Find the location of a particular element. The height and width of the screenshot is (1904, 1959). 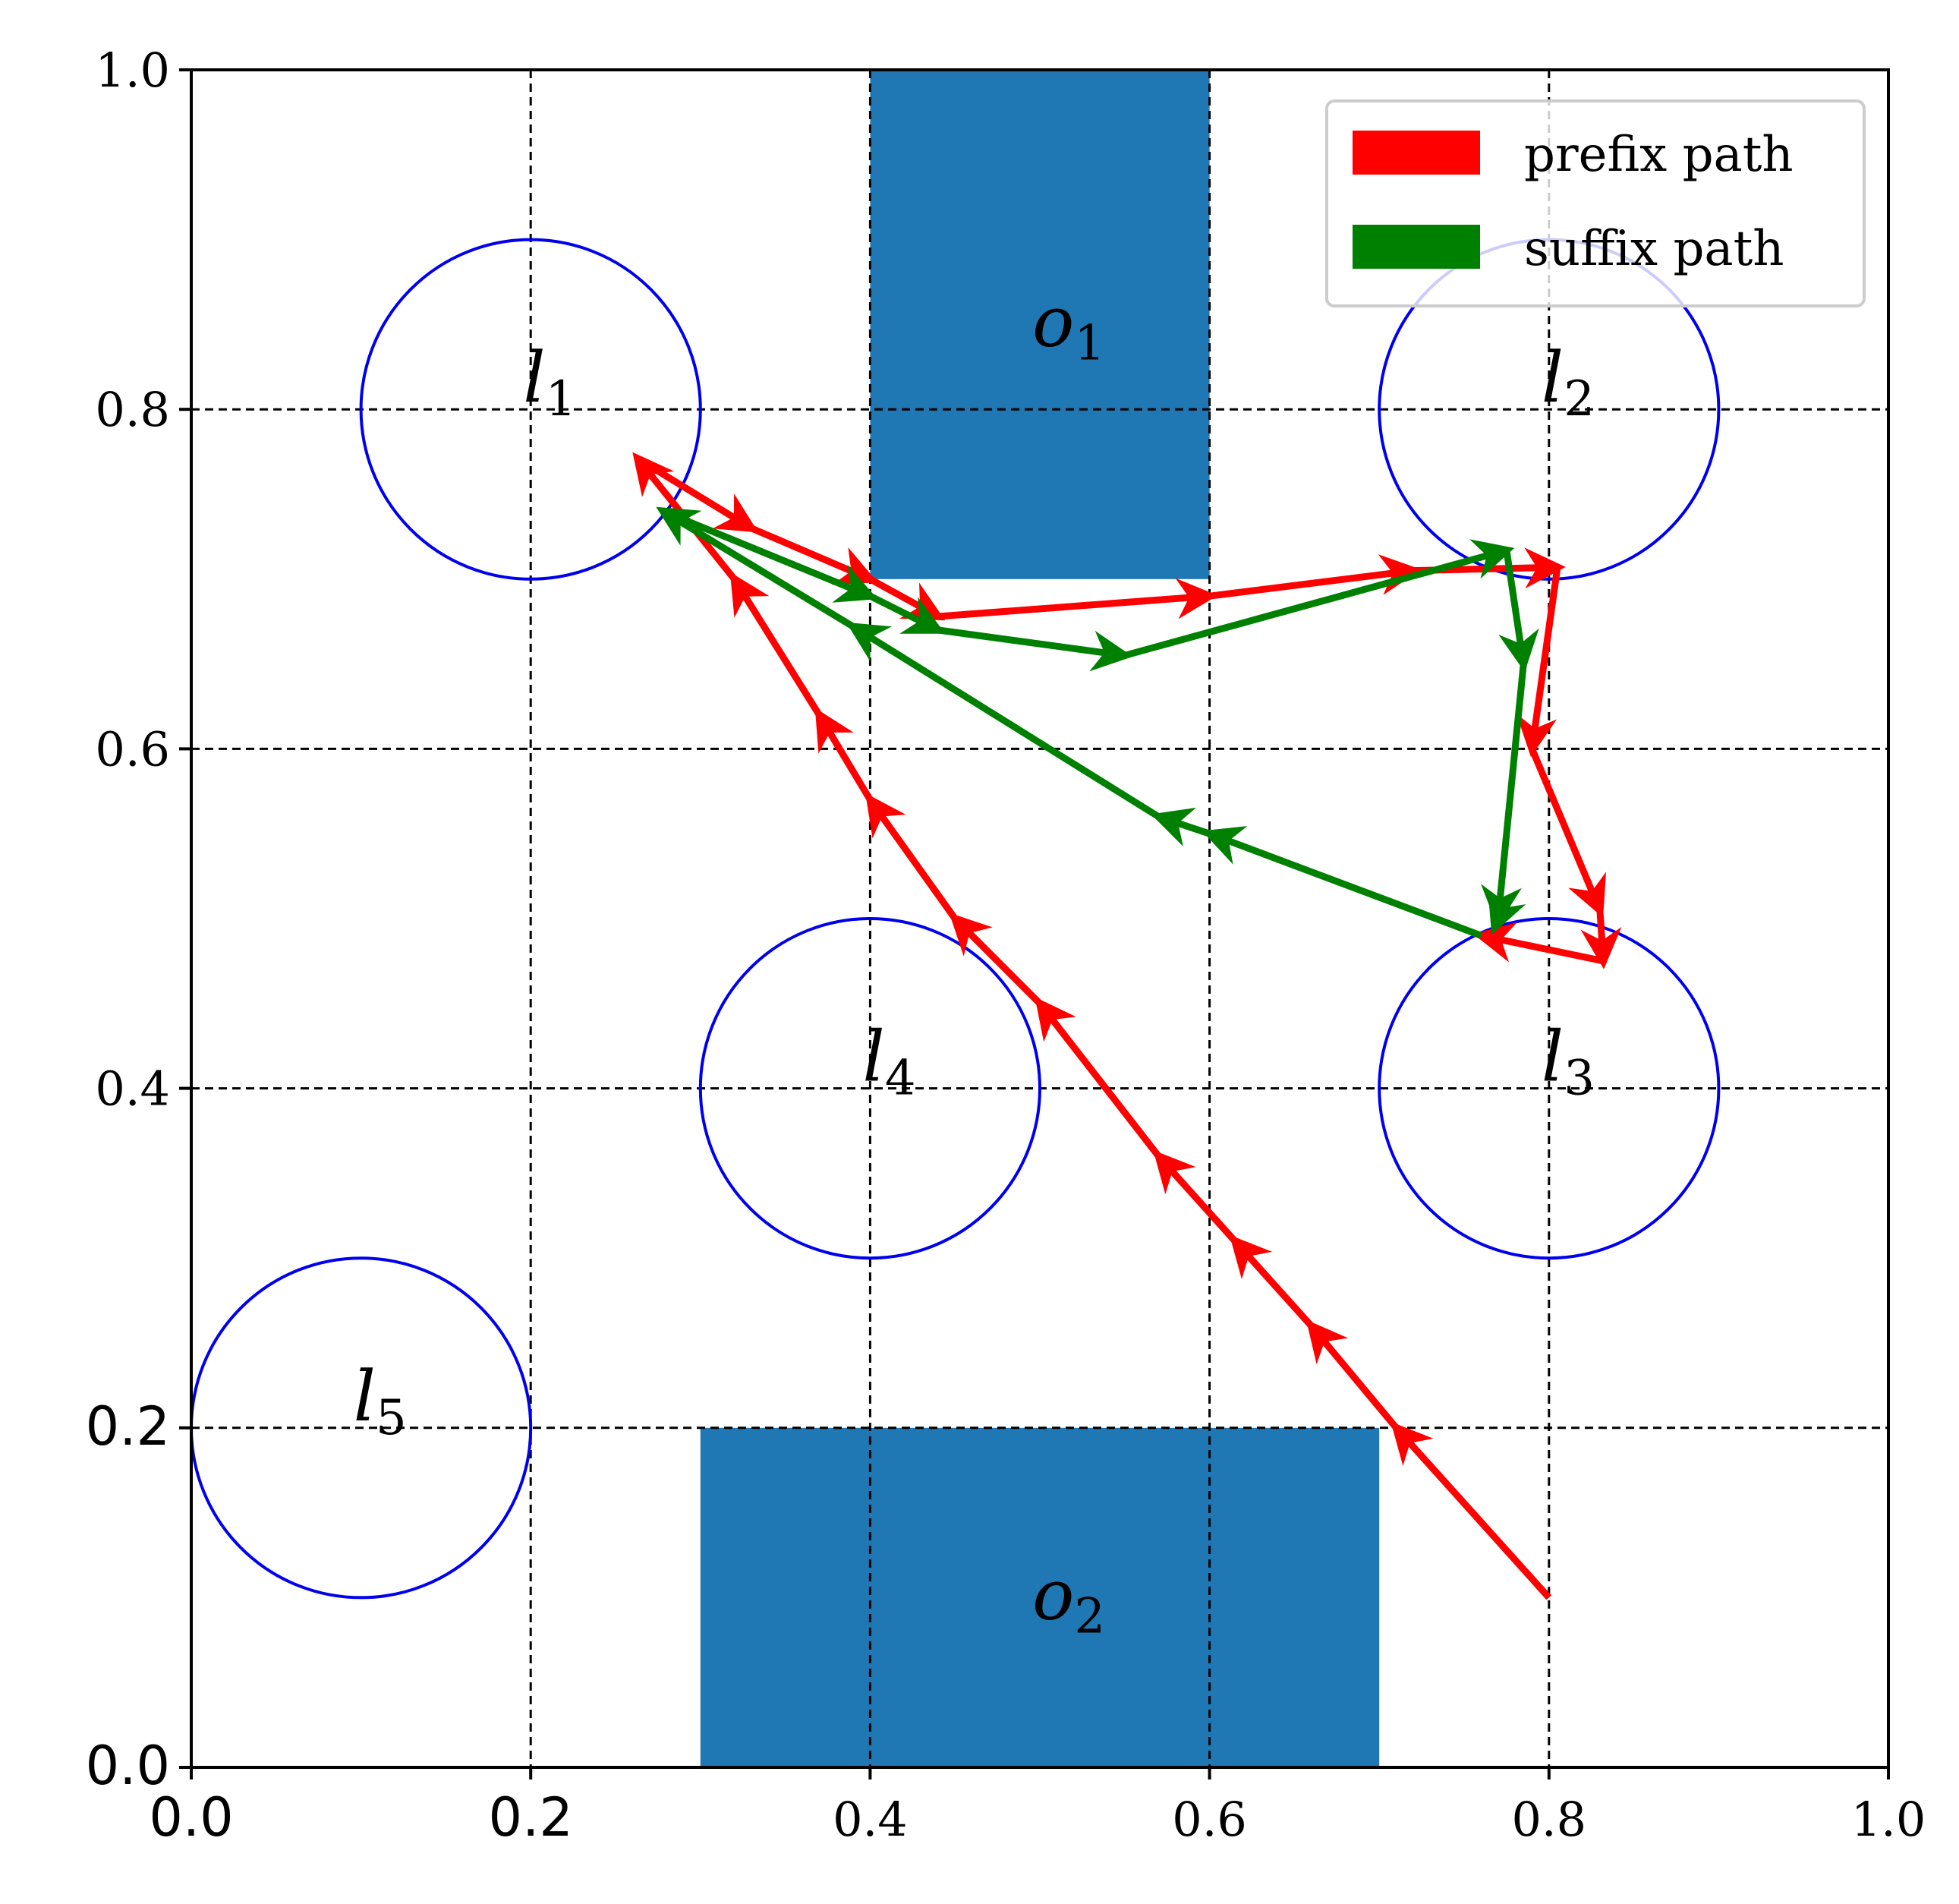

x-tick-label: 1.0 is located at coordinates (1888, 1820).